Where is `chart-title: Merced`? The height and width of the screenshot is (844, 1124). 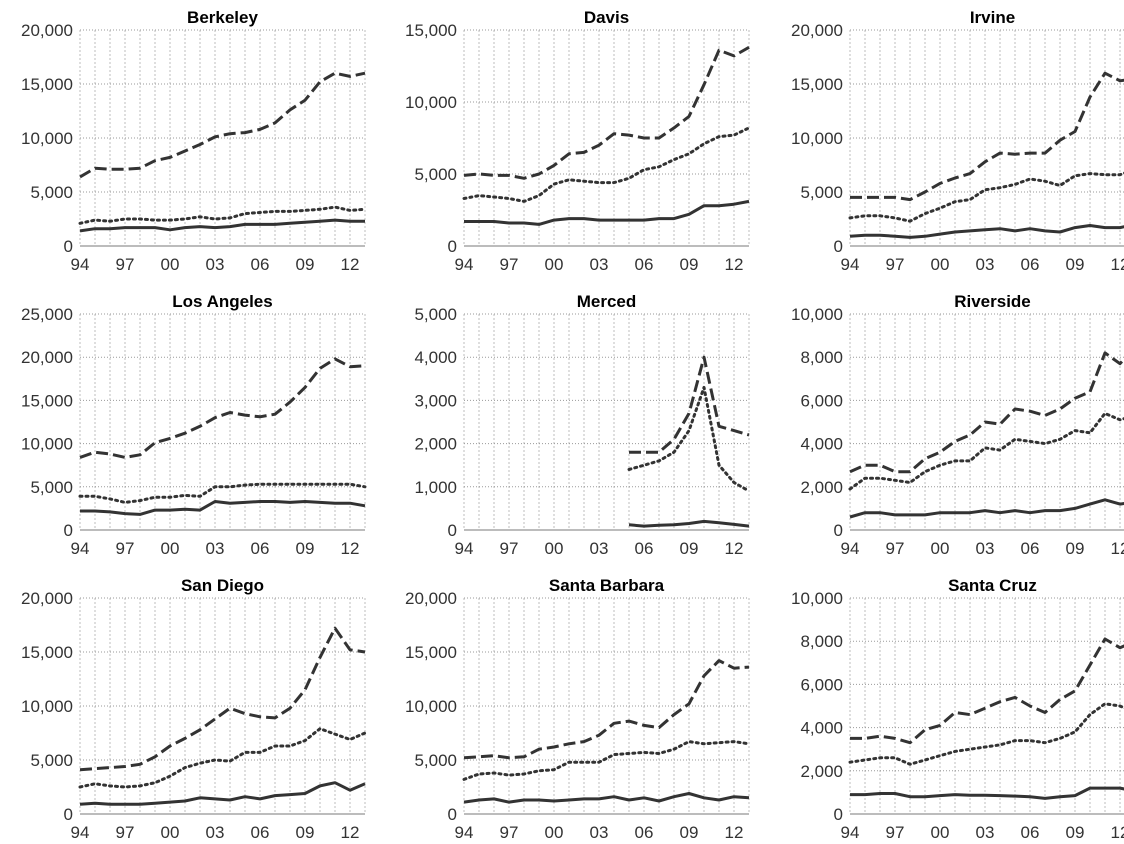 chart-title: Merced is located at coordinates (607, 301).